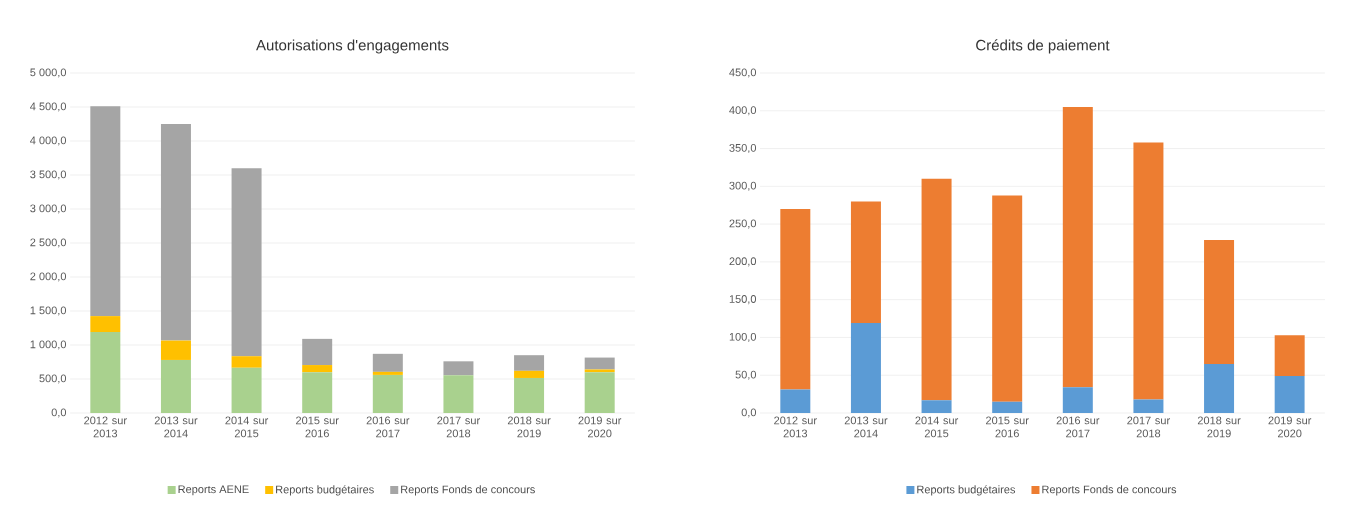 The height and width of the screenshot is (508, 1349). Describe the element at coordinates (48, 209) in the screenshot. I see `y-tick-label: 3 000,0` at that location.